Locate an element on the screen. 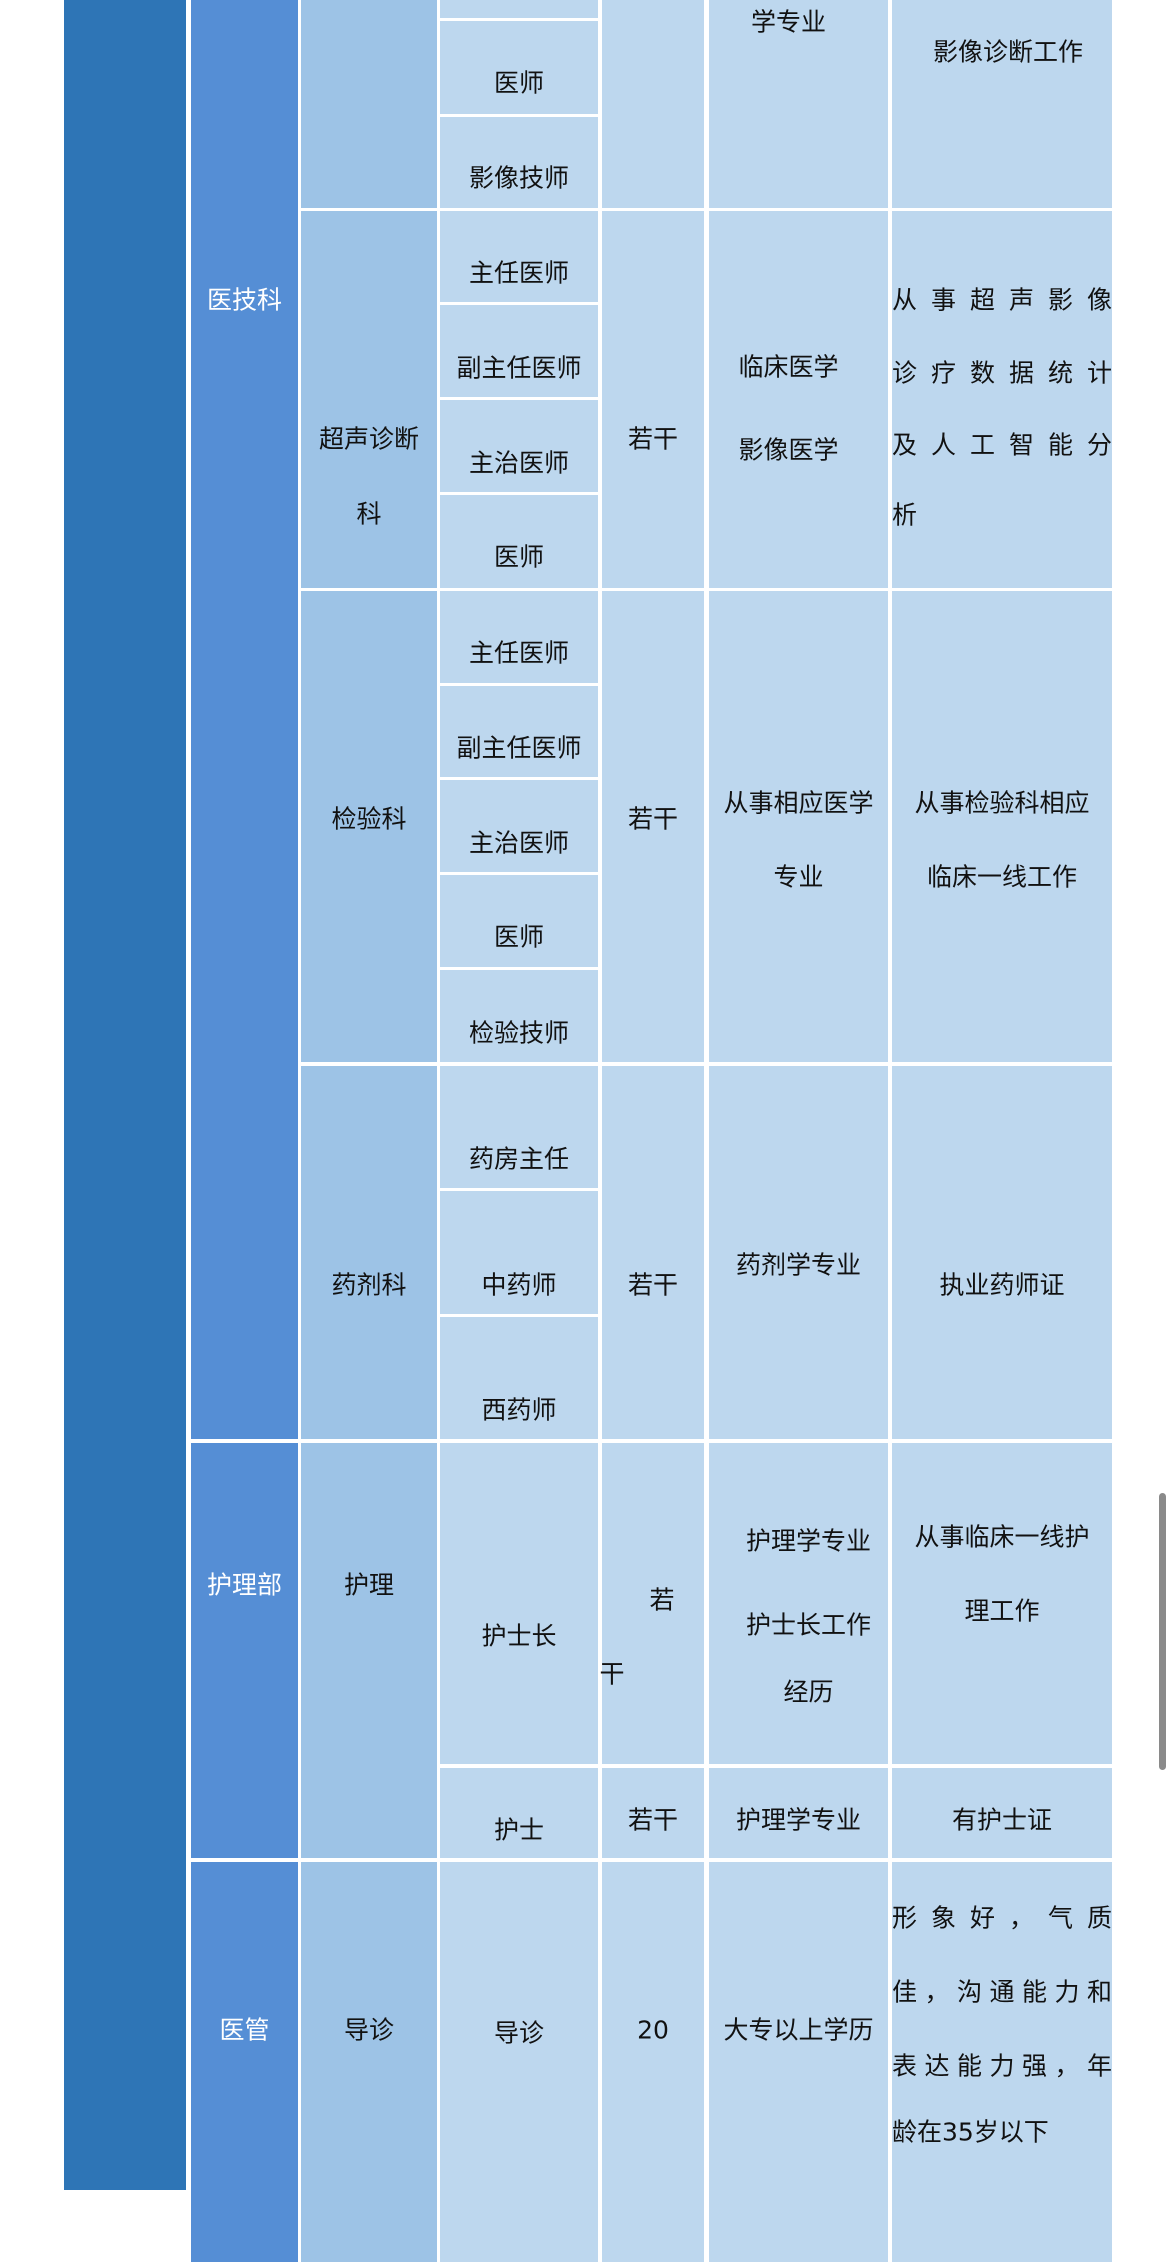  requirement-label: 影像诊断工作 is located at coordinates (1008, 52).